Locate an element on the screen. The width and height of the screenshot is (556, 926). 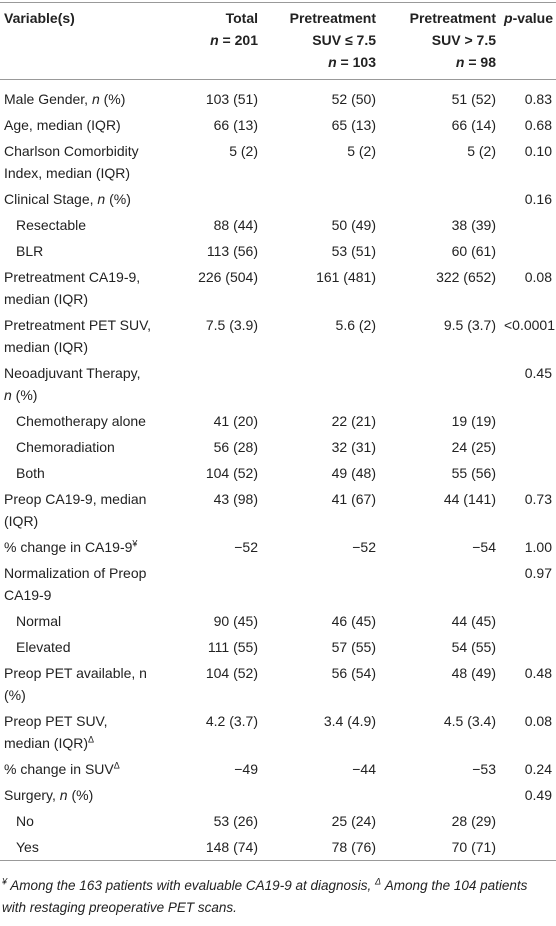
table-cell: 41 (20) is located at coordinates (235, 421).